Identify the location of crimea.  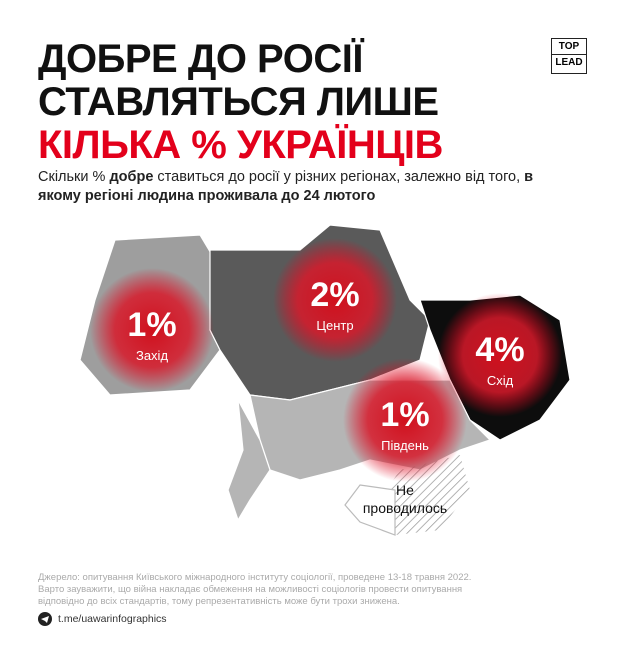
(370, 510).